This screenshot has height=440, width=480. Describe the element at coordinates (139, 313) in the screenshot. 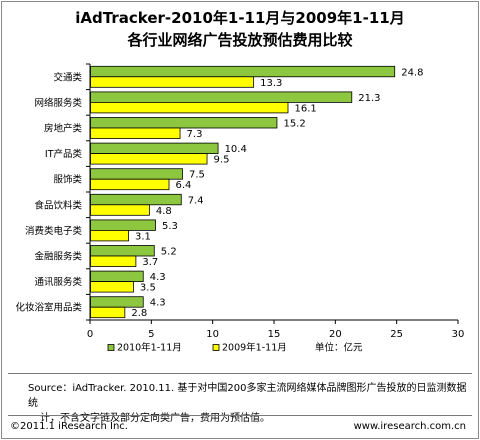

I see `data-label: 2.8` at that location.